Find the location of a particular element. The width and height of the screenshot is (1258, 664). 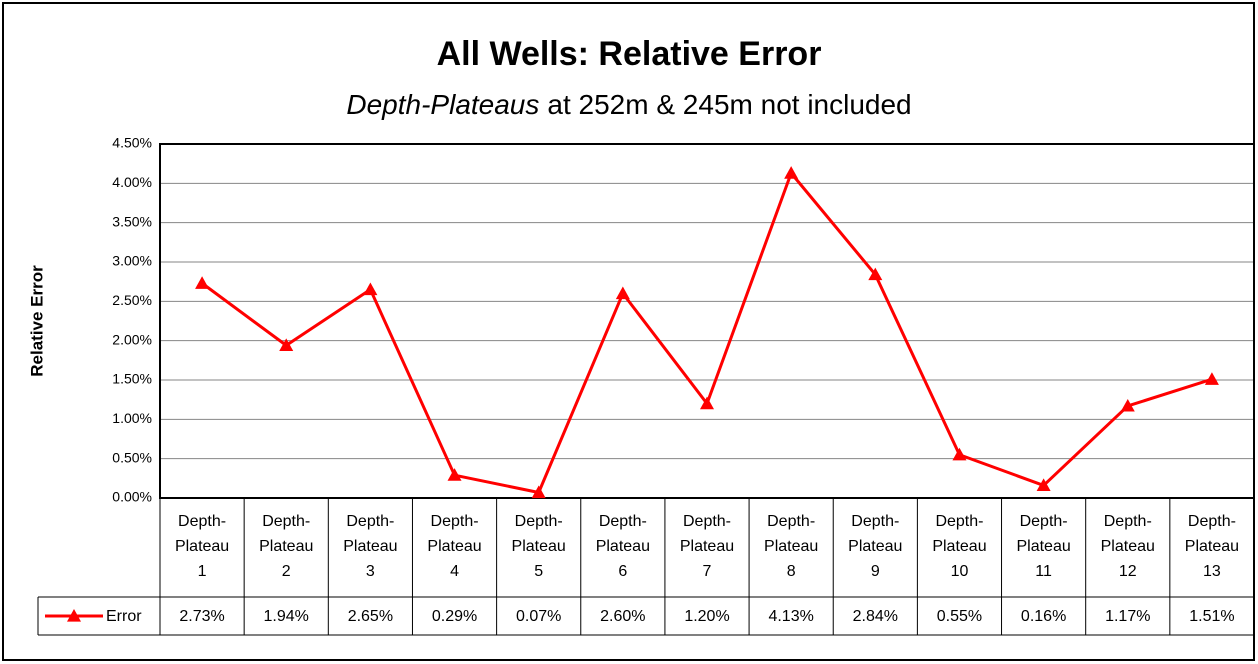

data-table-value: 1.94% is located at coordinates (286, 616).